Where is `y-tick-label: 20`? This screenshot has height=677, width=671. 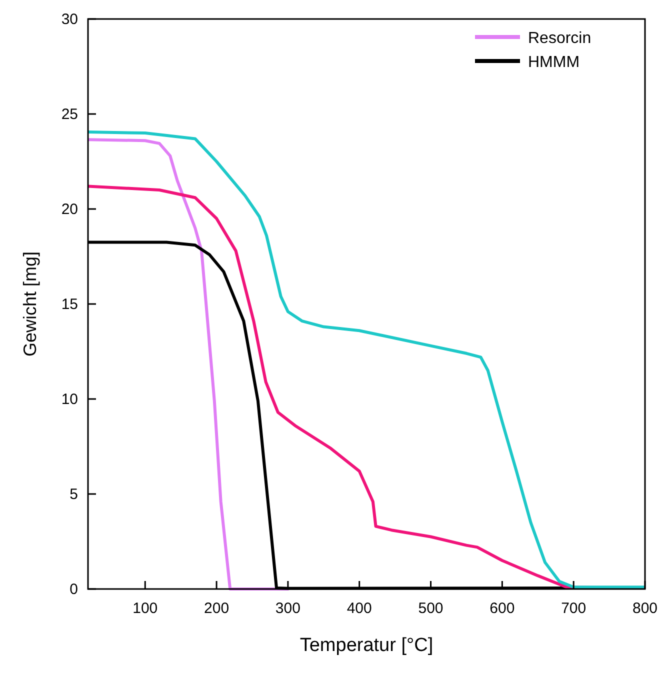
y-tick-label: 20 is located at coordinates (69, 209).